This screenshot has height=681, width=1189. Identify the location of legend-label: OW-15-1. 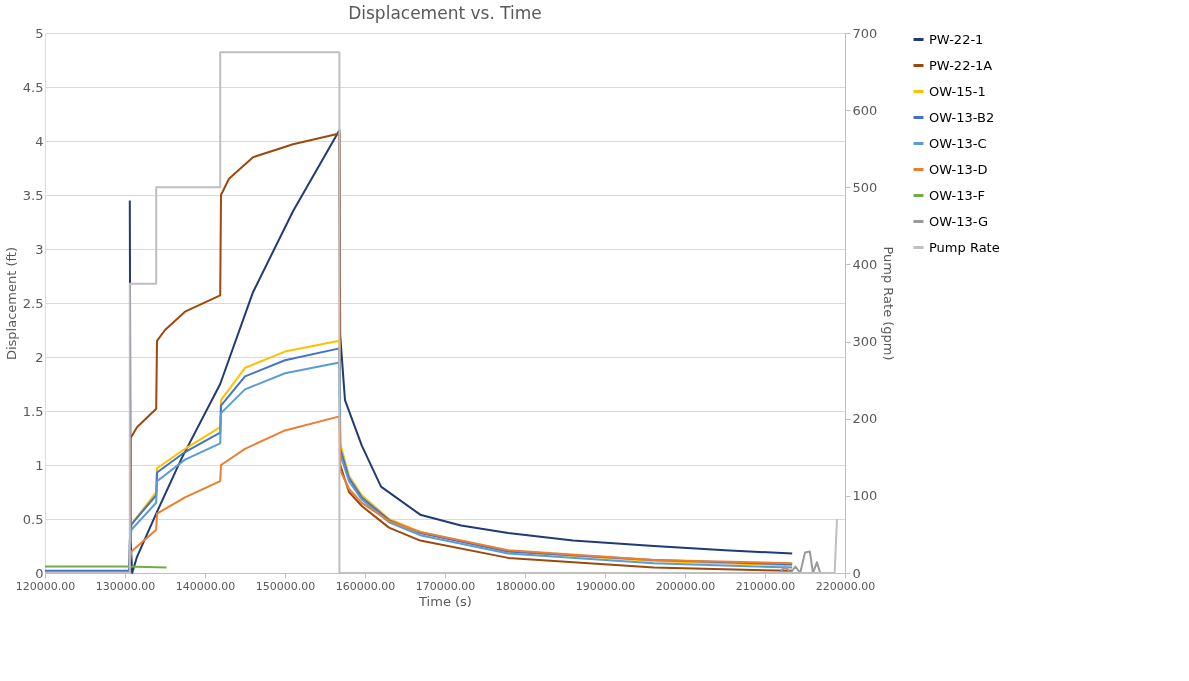
(957, 91).